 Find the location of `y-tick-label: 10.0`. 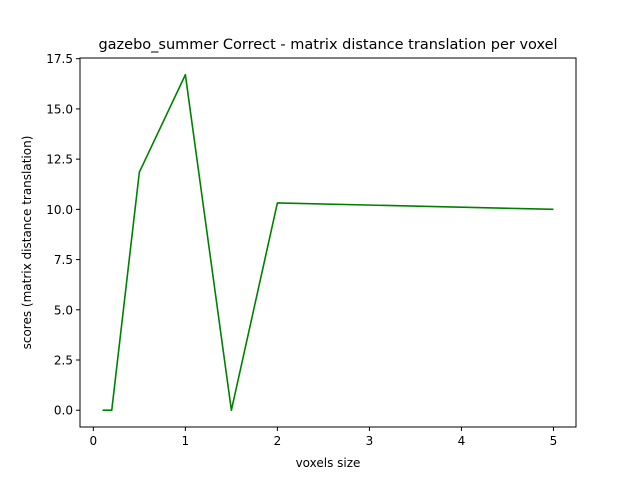

y-tick-label: 10.0 is located at coordinates (59, 210).